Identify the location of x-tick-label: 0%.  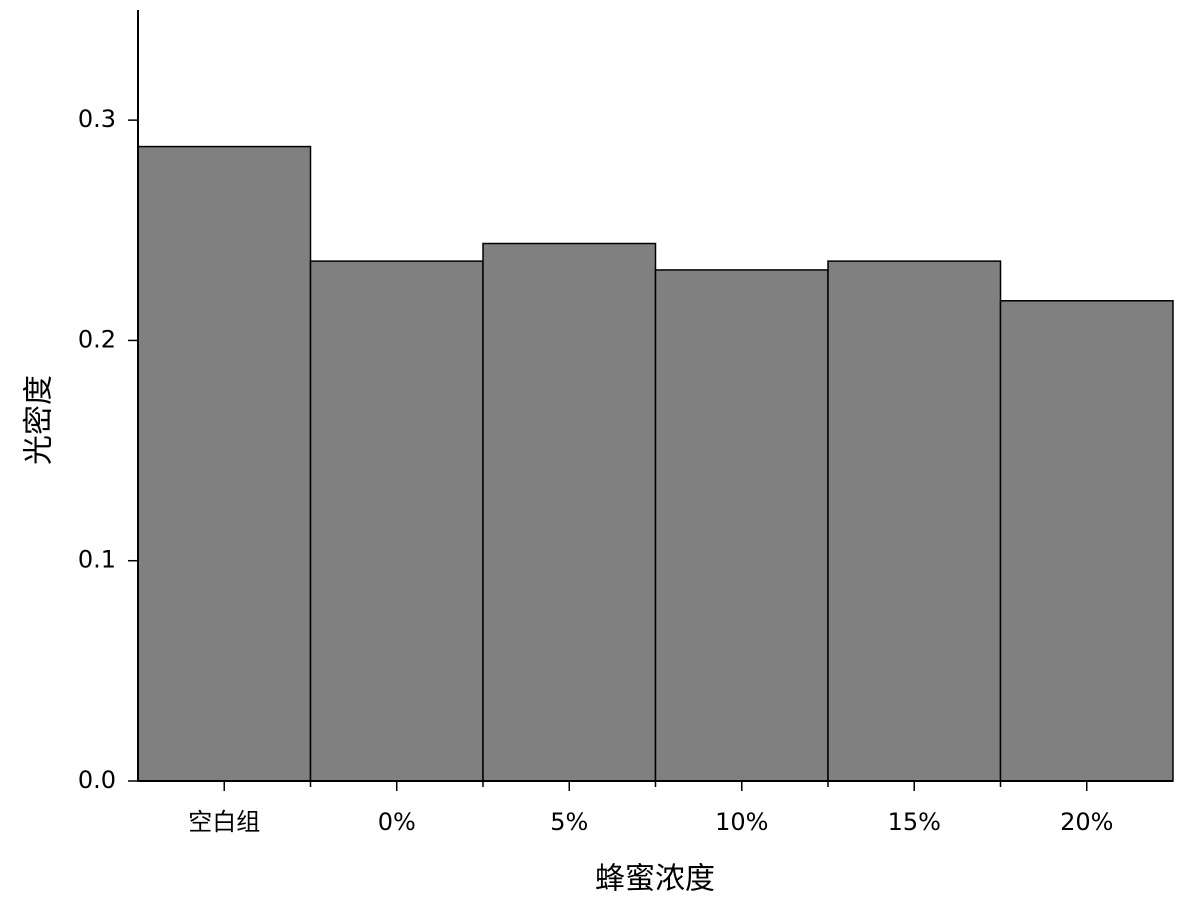
(397, 822).